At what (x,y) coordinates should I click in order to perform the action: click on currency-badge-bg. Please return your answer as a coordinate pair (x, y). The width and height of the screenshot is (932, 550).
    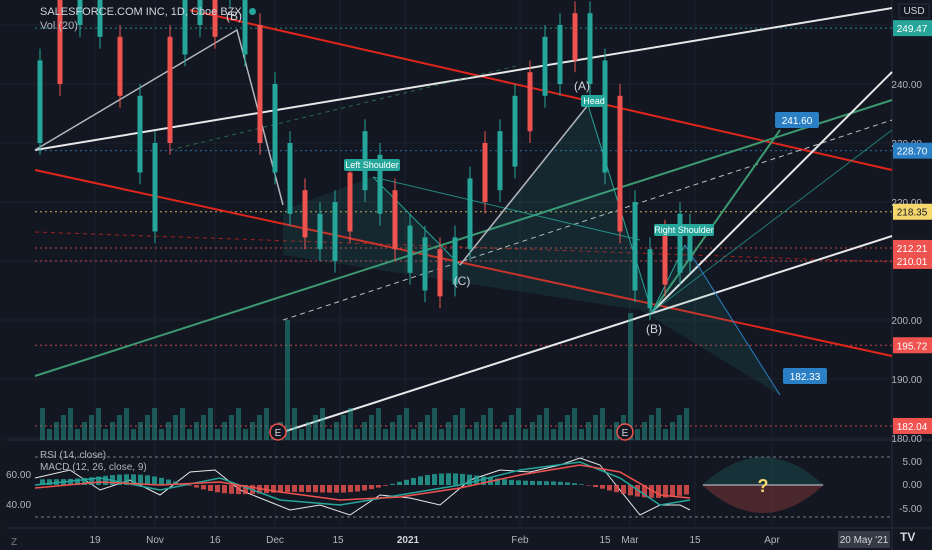
    Looking at the image, I should click on (914, 11).